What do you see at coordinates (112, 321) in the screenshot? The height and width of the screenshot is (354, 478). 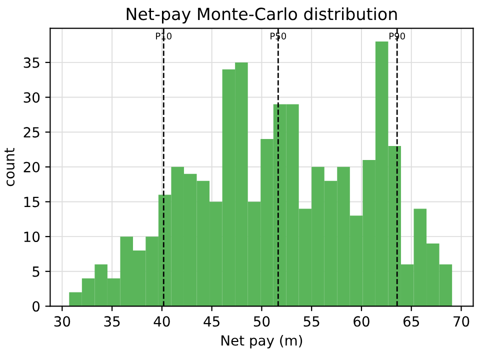 I see `x-tick-label: 35` at bounding box center [112, 321].